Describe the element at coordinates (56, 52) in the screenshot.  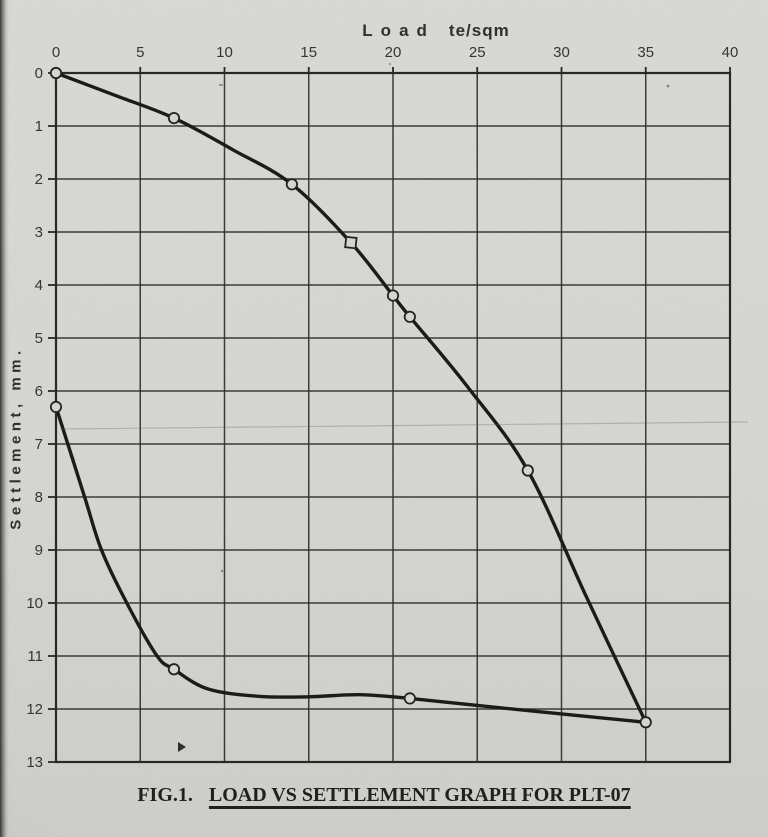
I see `x-tick-label: 0` at that location.